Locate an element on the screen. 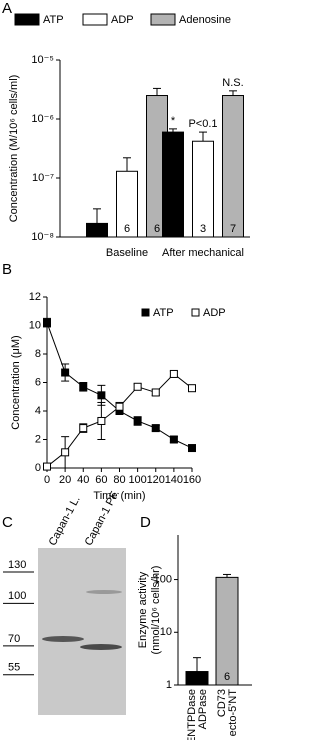 This screenshot has width=320, height=740. x-tick-label: ADPase is located at coordinates (203, 709).